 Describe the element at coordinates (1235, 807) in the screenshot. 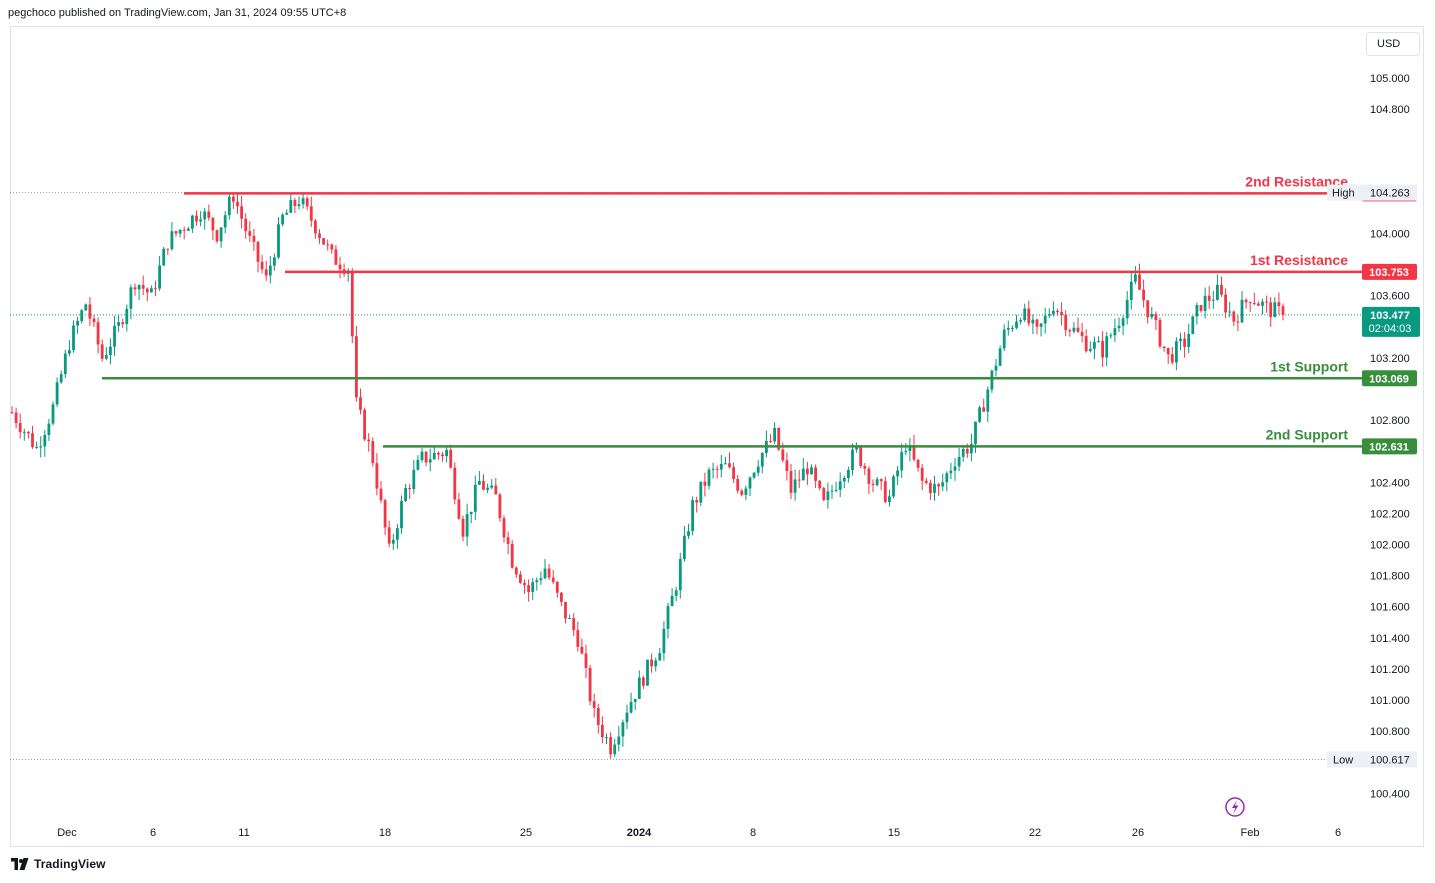

I see `lightning-icon` at that location.